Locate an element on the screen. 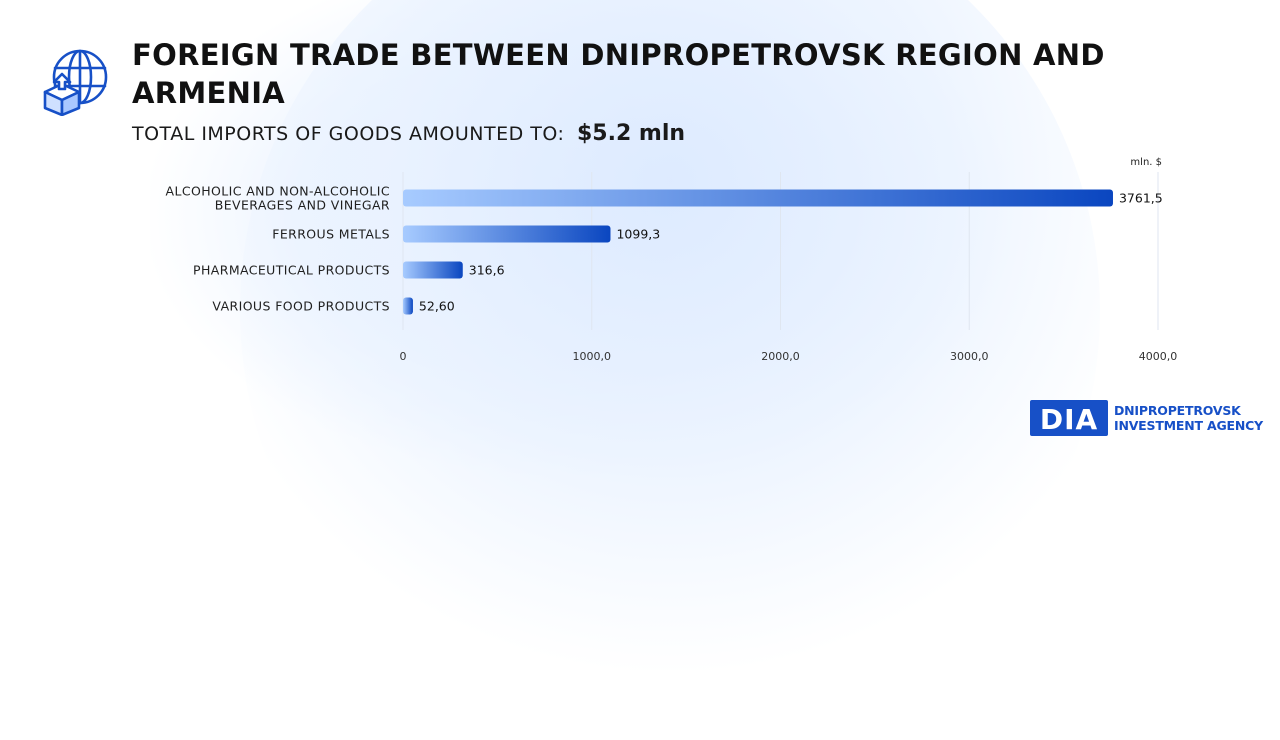 This screenshot has height=740, width=1280. category-label: FERROUS METALS is located at coordinates (331, 234).